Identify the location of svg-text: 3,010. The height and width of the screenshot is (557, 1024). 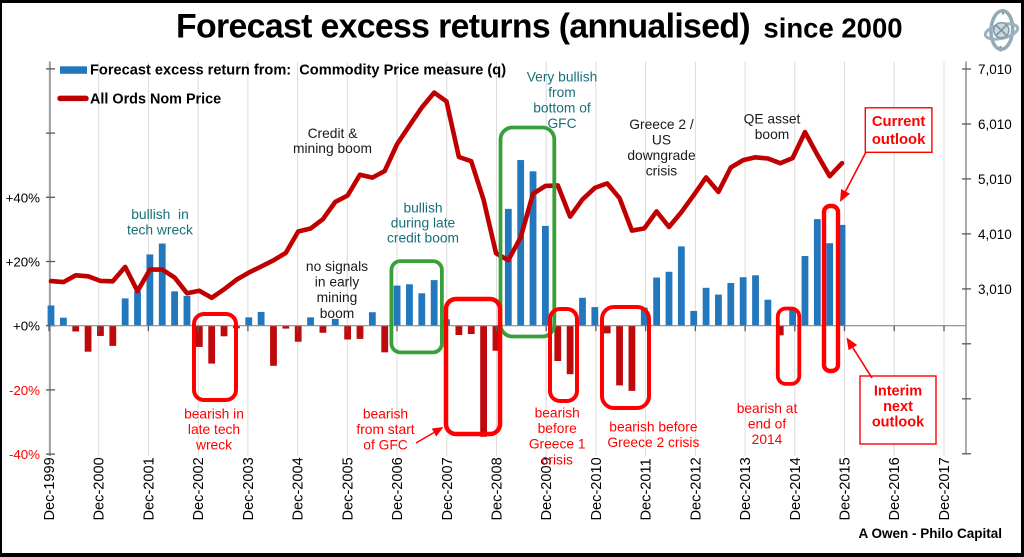
(995, 289).